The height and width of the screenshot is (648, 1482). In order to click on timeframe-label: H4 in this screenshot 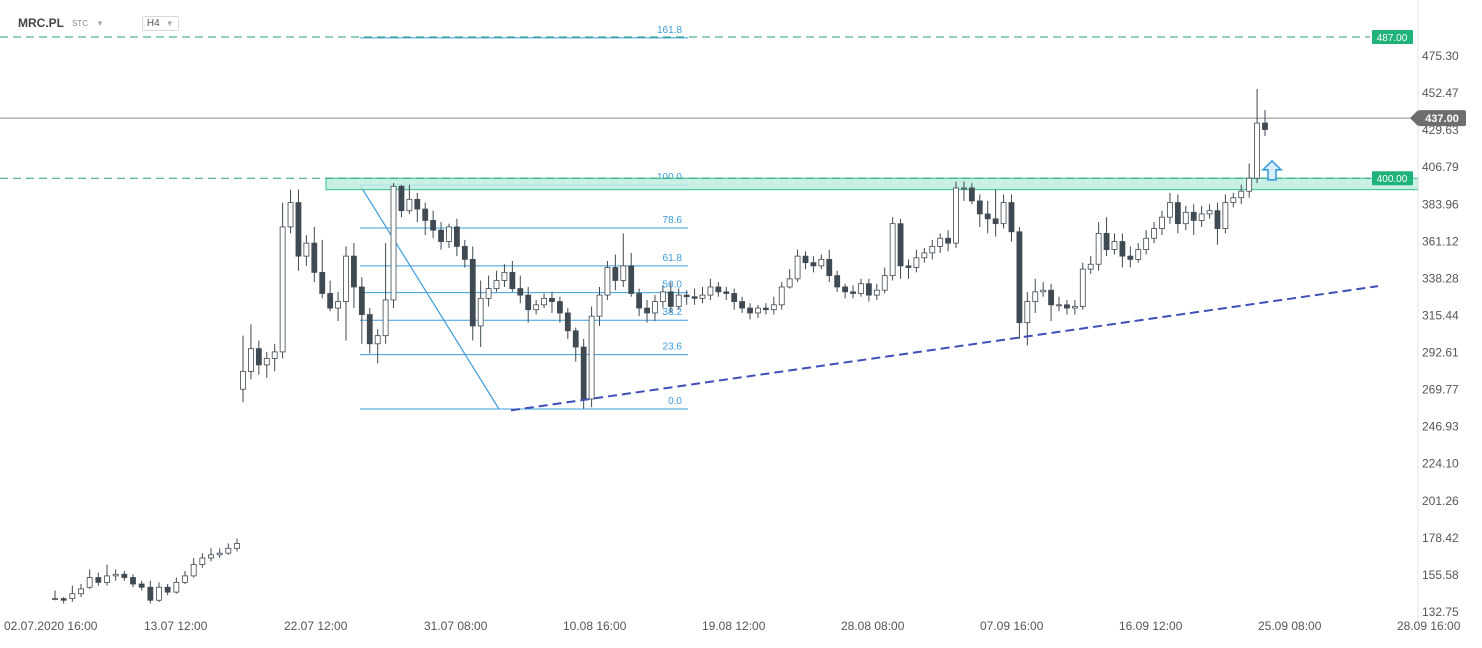, I will do `click(153, 23)`.